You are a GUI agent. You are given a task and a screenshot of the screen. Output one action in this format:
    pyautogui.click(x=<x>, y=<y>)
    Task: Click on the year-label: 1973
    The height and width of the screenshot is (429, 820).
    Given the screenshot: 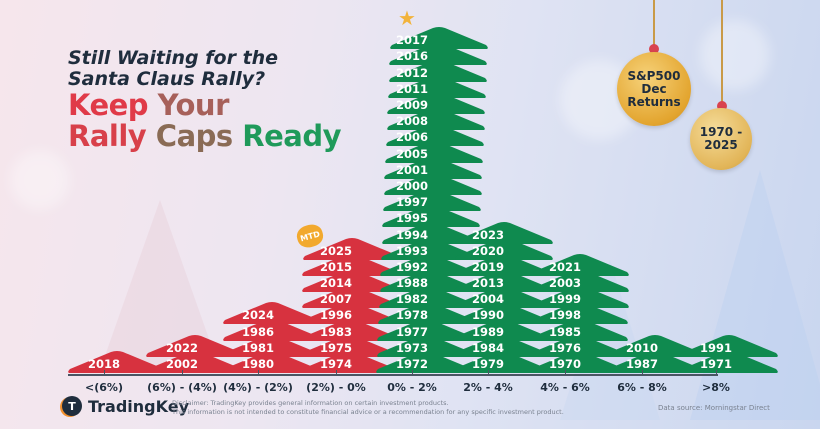 What is the action you would take?
    pyautogui.click(x=411, y=347)
    